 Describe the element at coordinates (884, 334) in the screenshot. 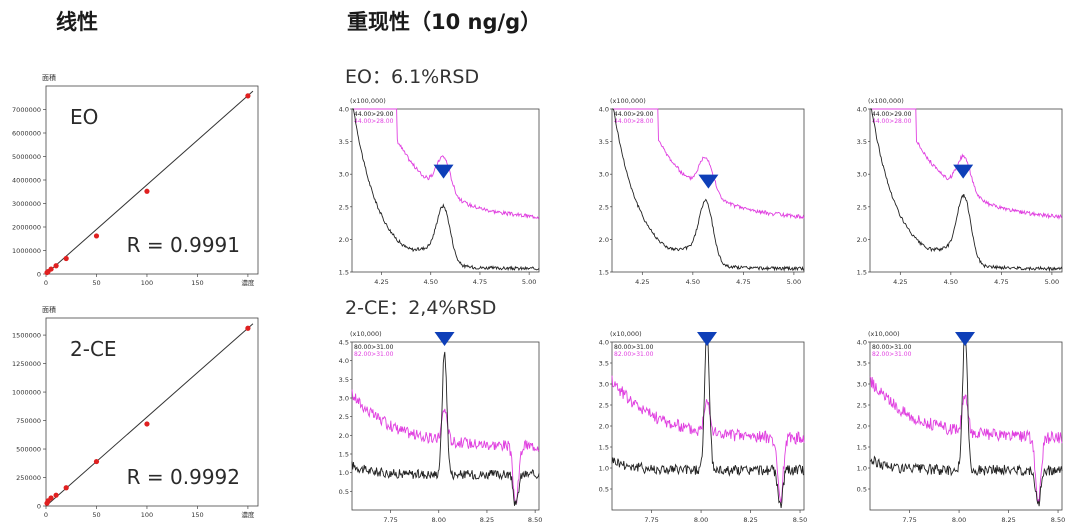

I see `scale-label: (x10,000)` at that location.